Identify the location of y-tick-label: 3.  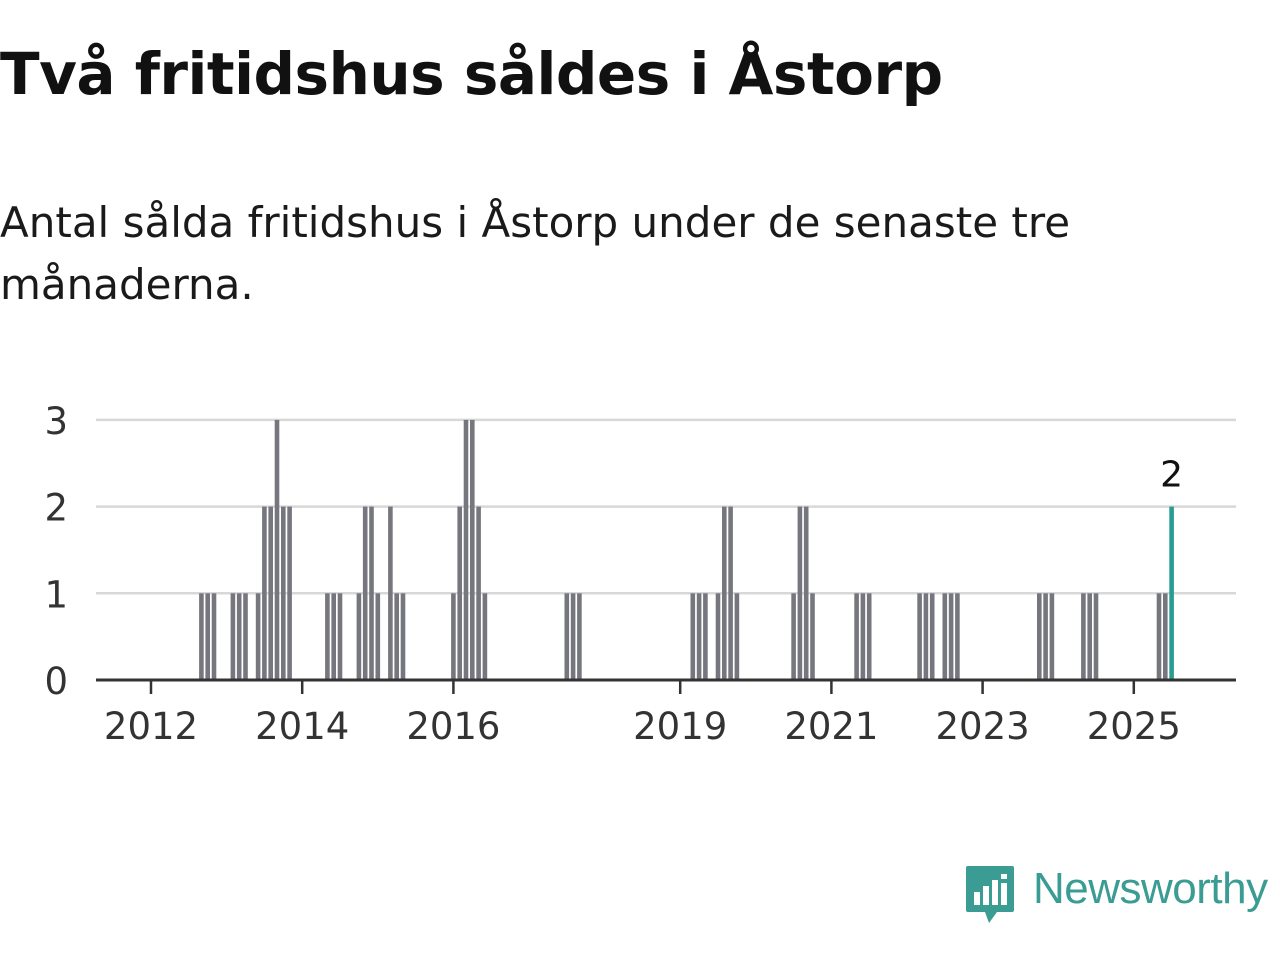
(56, 421).